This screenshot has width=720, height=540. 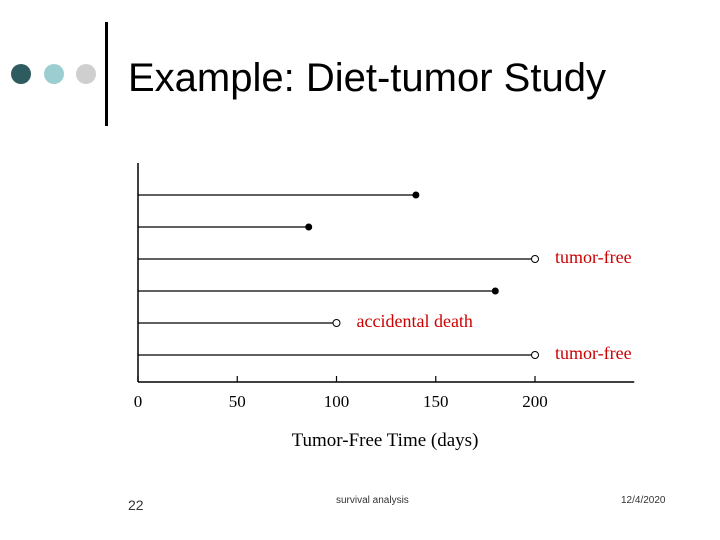 I want to click on decorative-dot-gray, so click(x=86, y=74).